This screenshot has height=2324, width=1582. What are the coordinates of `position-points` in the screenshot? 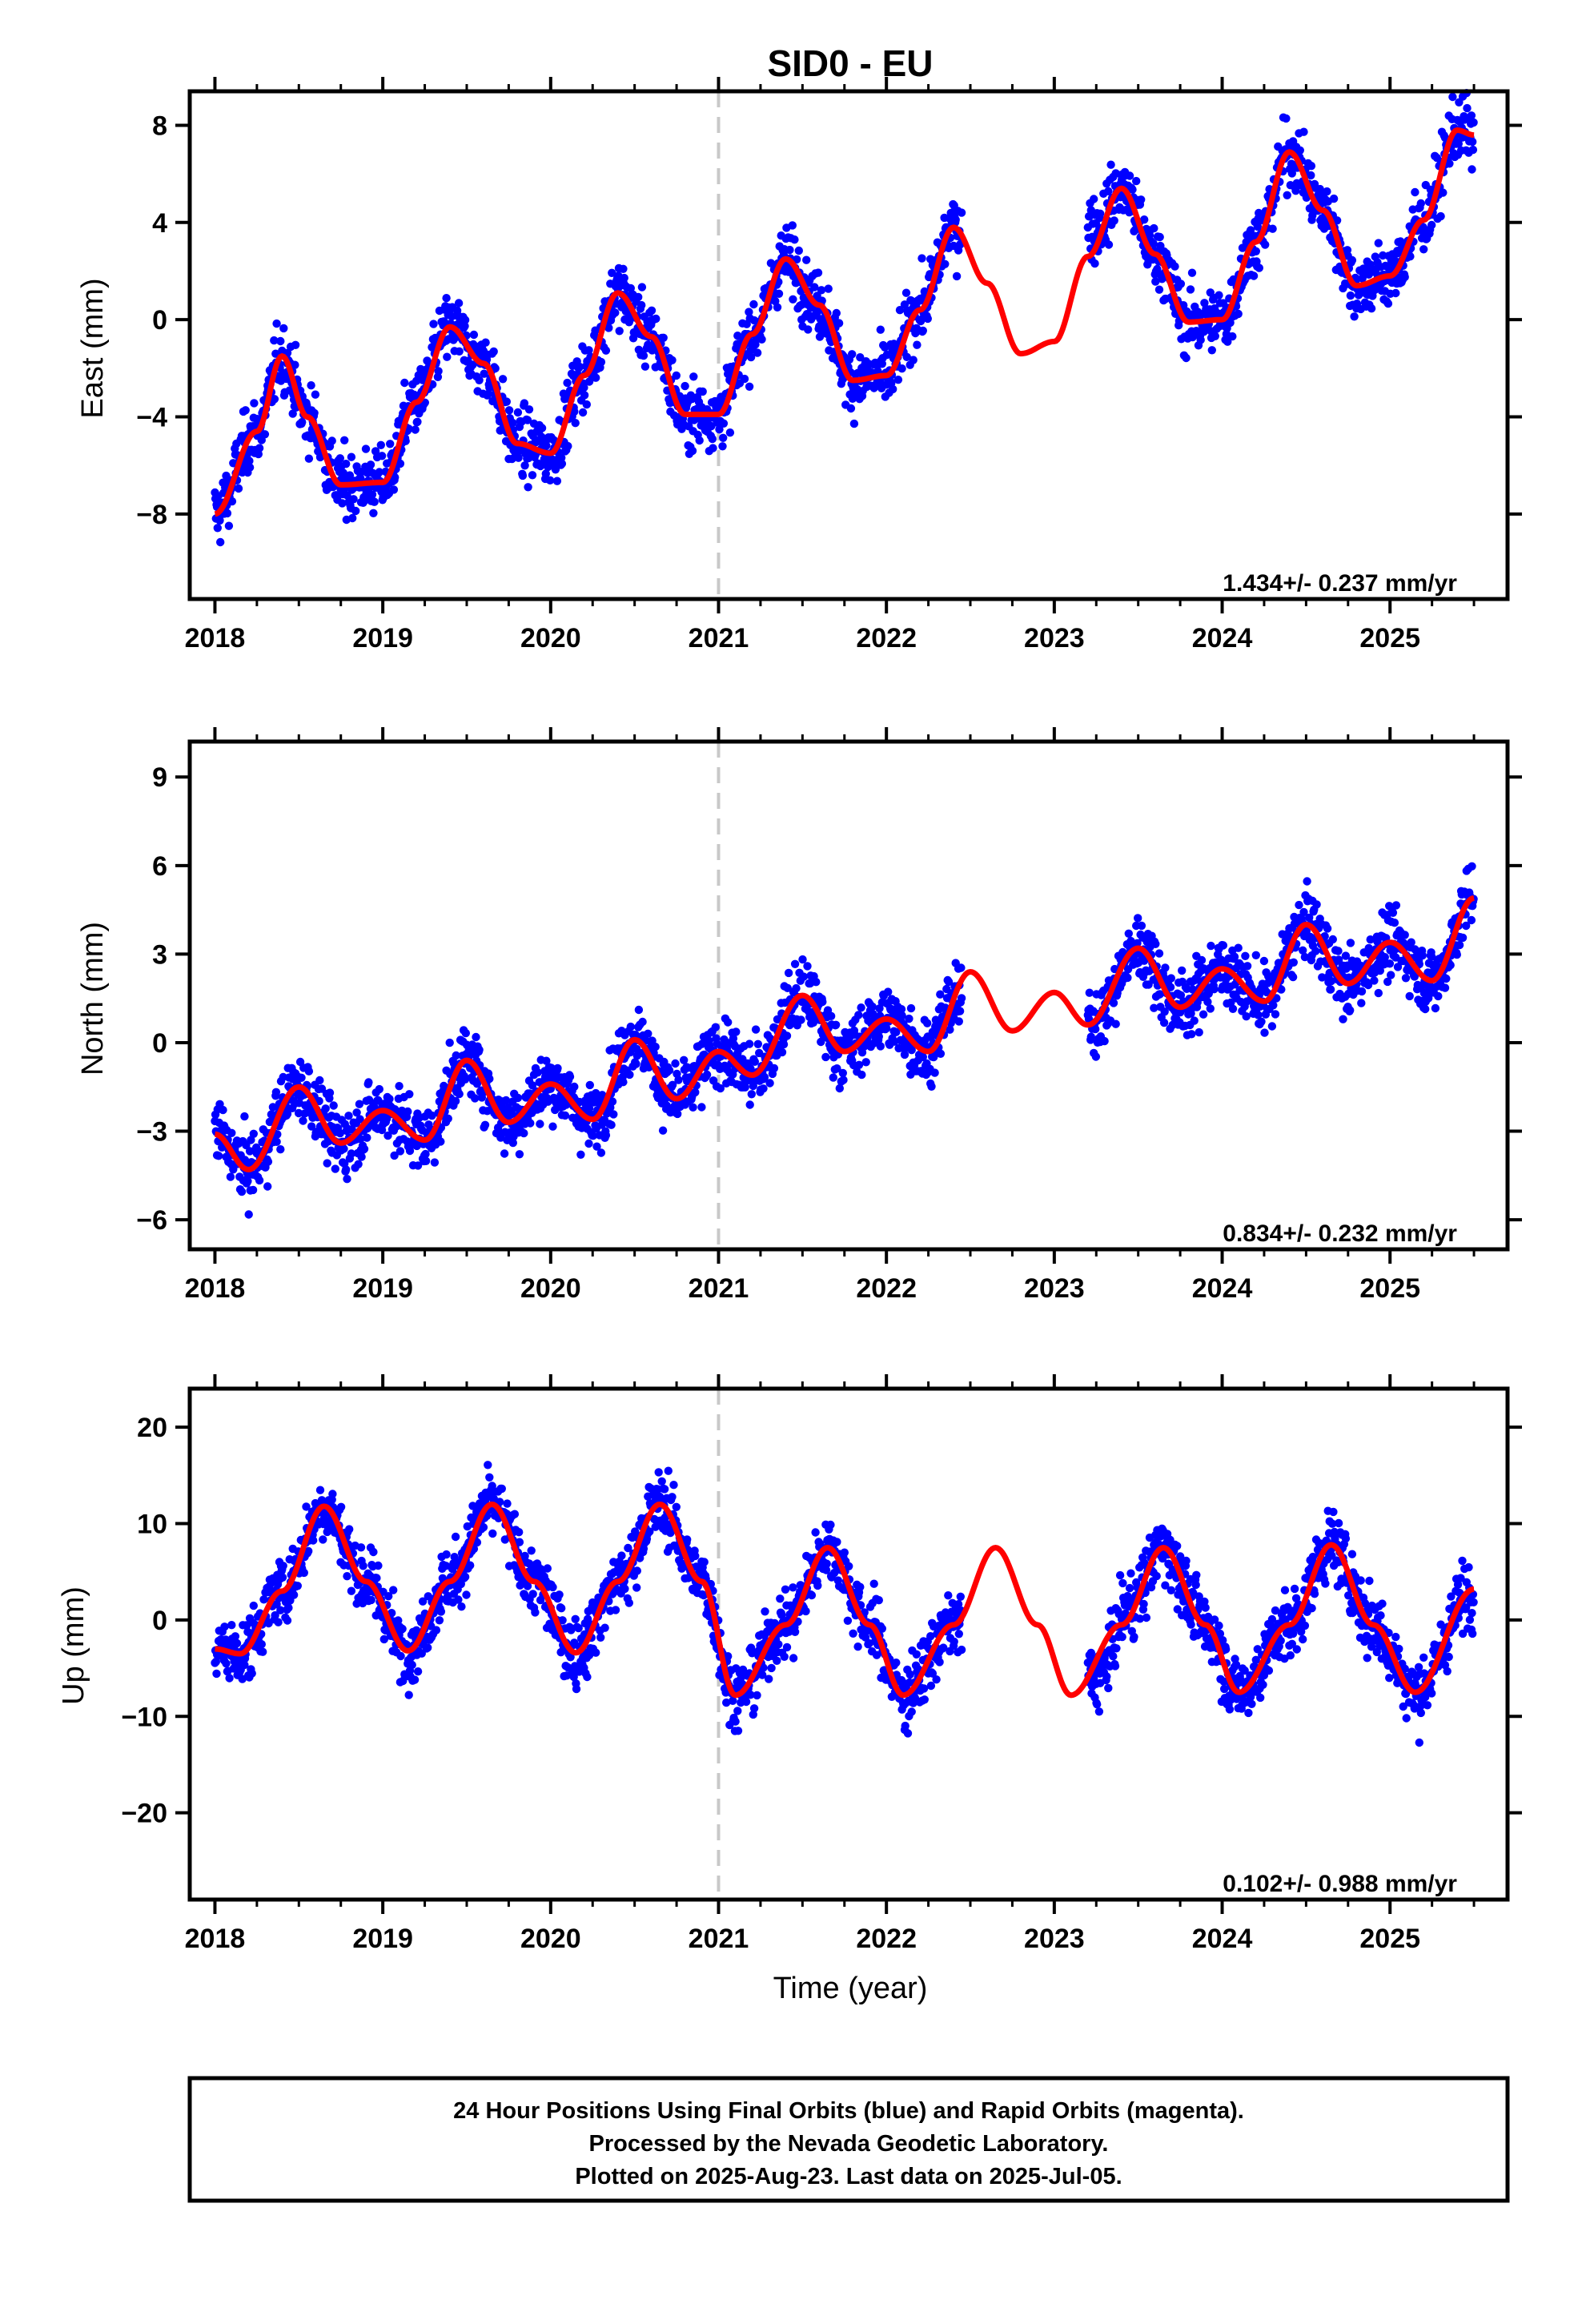 It's located at (845, 1604).